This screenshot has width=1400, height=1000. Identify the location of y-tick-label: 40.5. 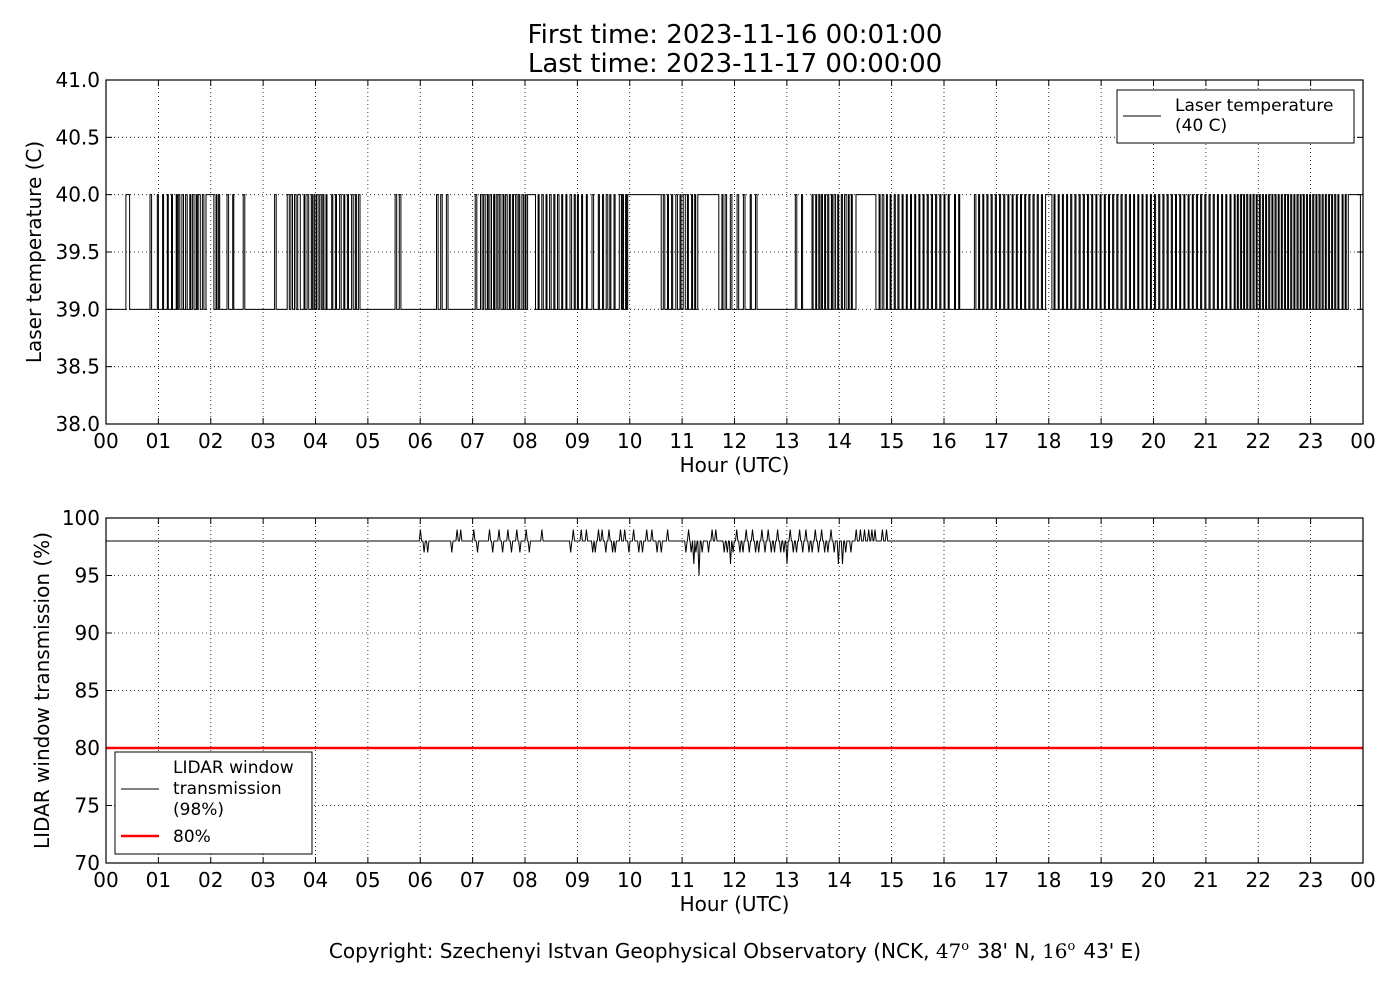
(77, 137).